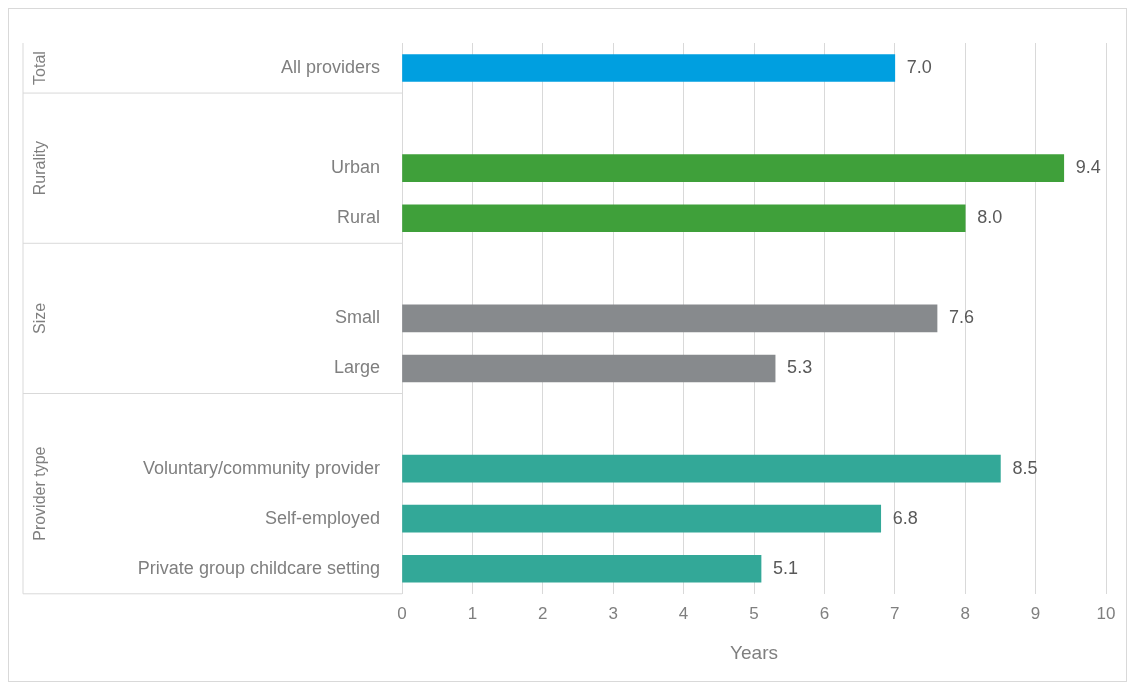 Image resolution: width=1135 pixels, height=690 pixels. I want to click on text: Size, so click(40, 318).